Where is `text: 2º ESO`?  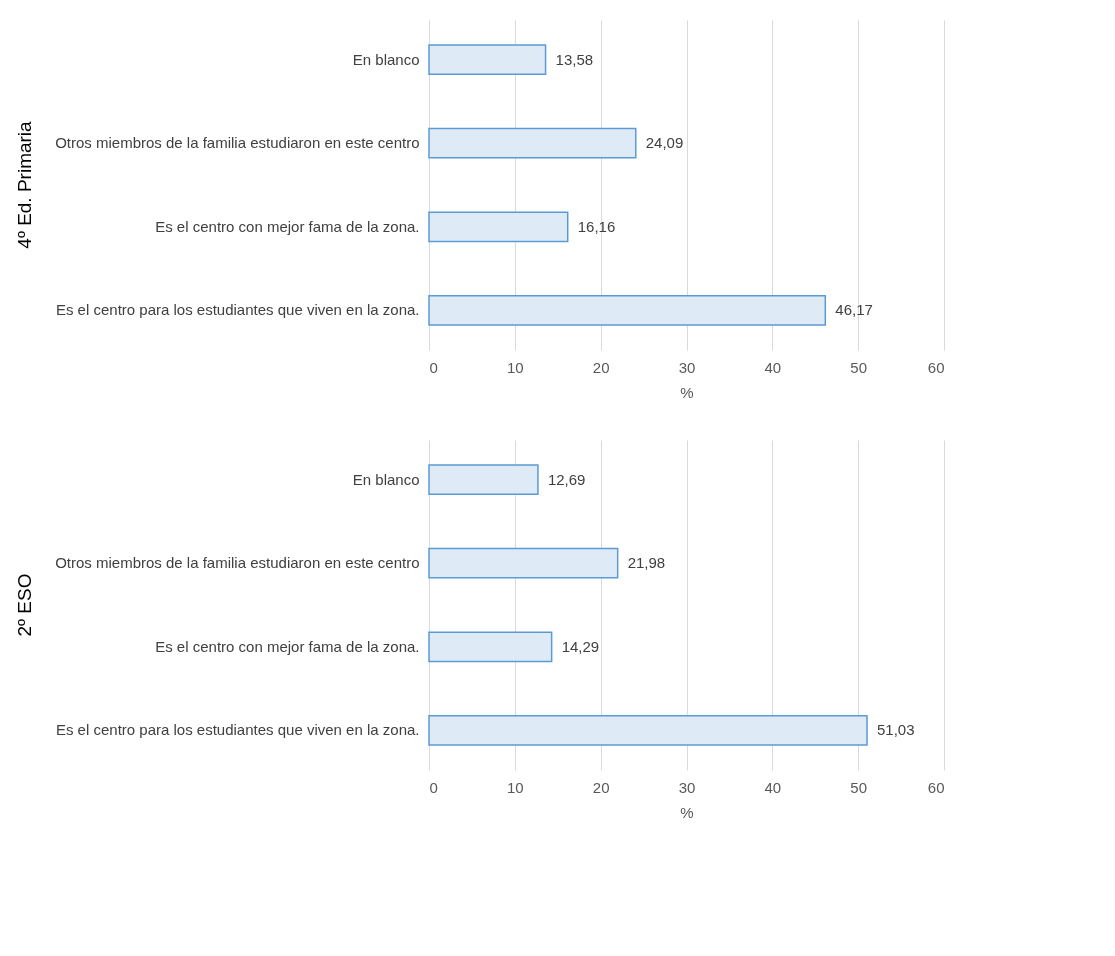
text: 2º ESO is located at coordinates (24, 605).